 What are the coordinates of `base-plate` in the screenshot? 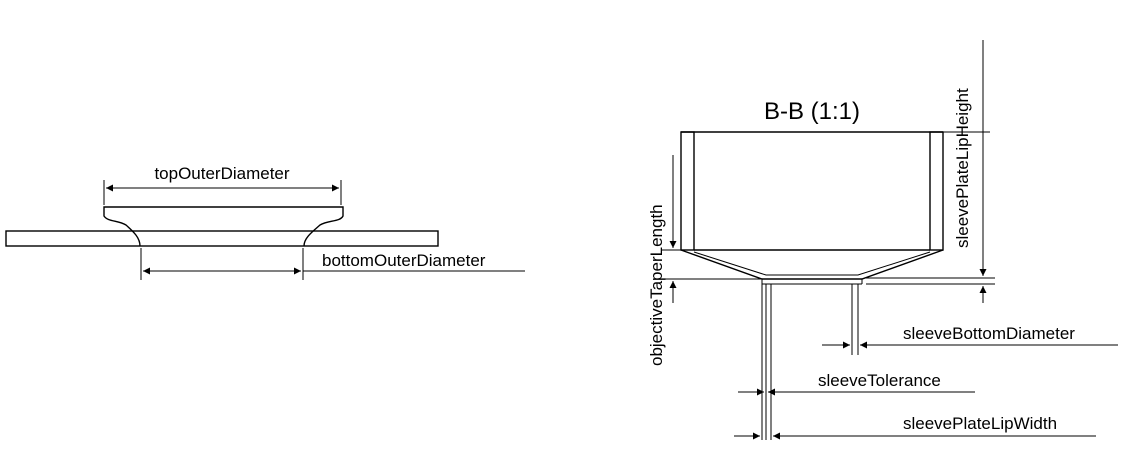 It's located at (222, 238).